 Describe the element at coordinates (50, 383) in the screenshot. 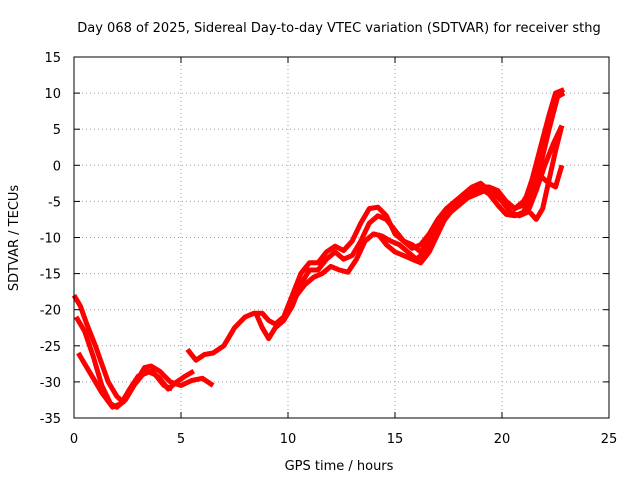

I see `y-tick-label: -30` at that location.